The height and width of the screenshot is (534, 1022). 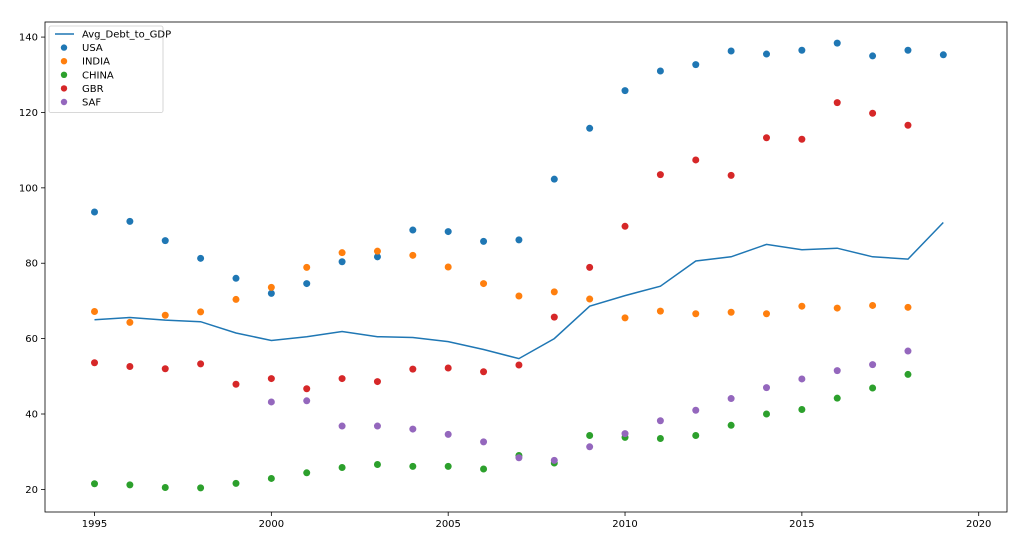 What do you see at coordinates (126, 35) in the screenshot?
I see `legend-label: Avg_Debt_to_GDP` at bounding box center [126, 35].